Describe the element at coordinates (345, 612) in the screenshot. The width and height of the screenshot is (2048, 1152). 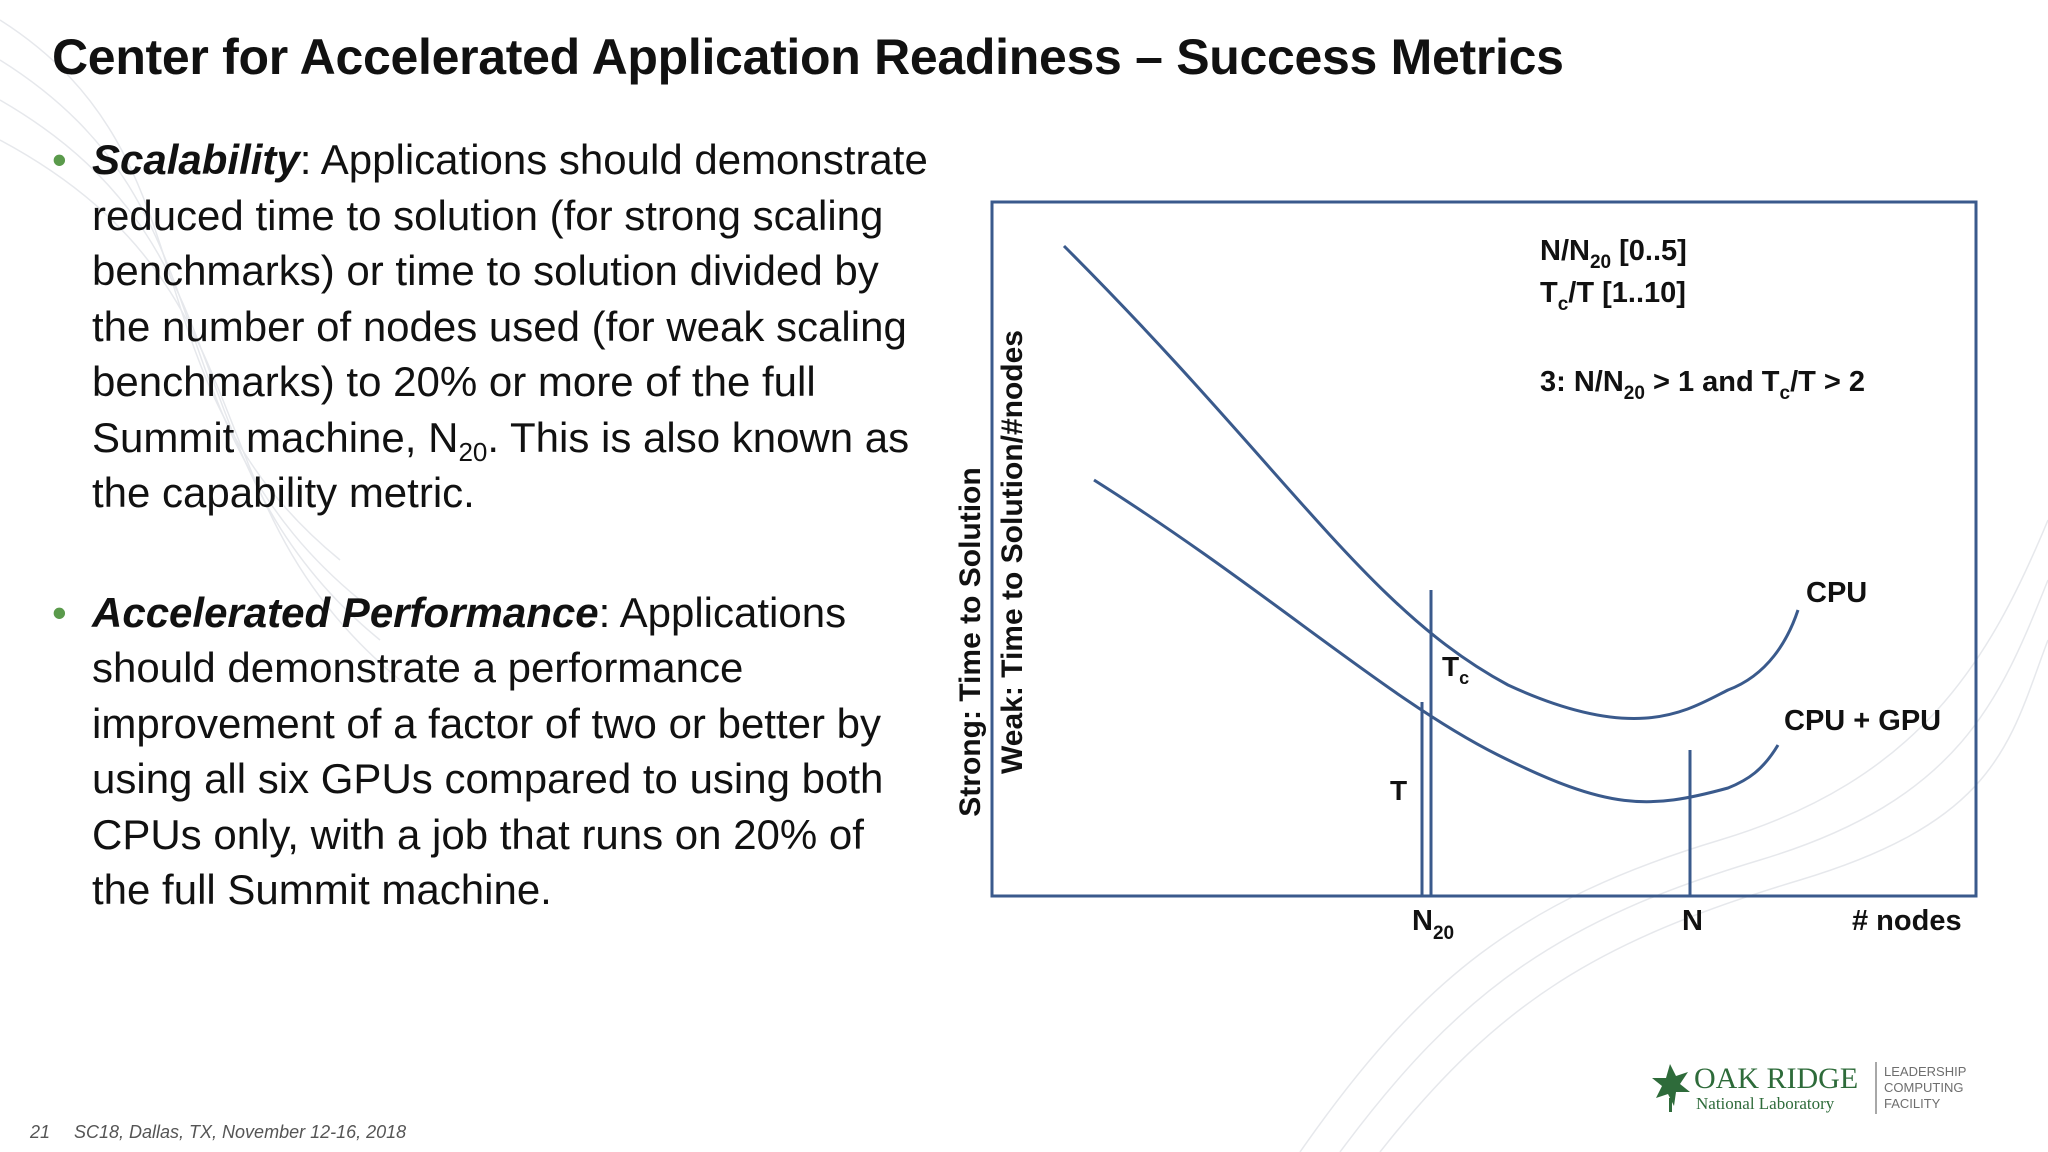
I see `bullet-term-accelerated-performance: Accelerated Performance` at that location.